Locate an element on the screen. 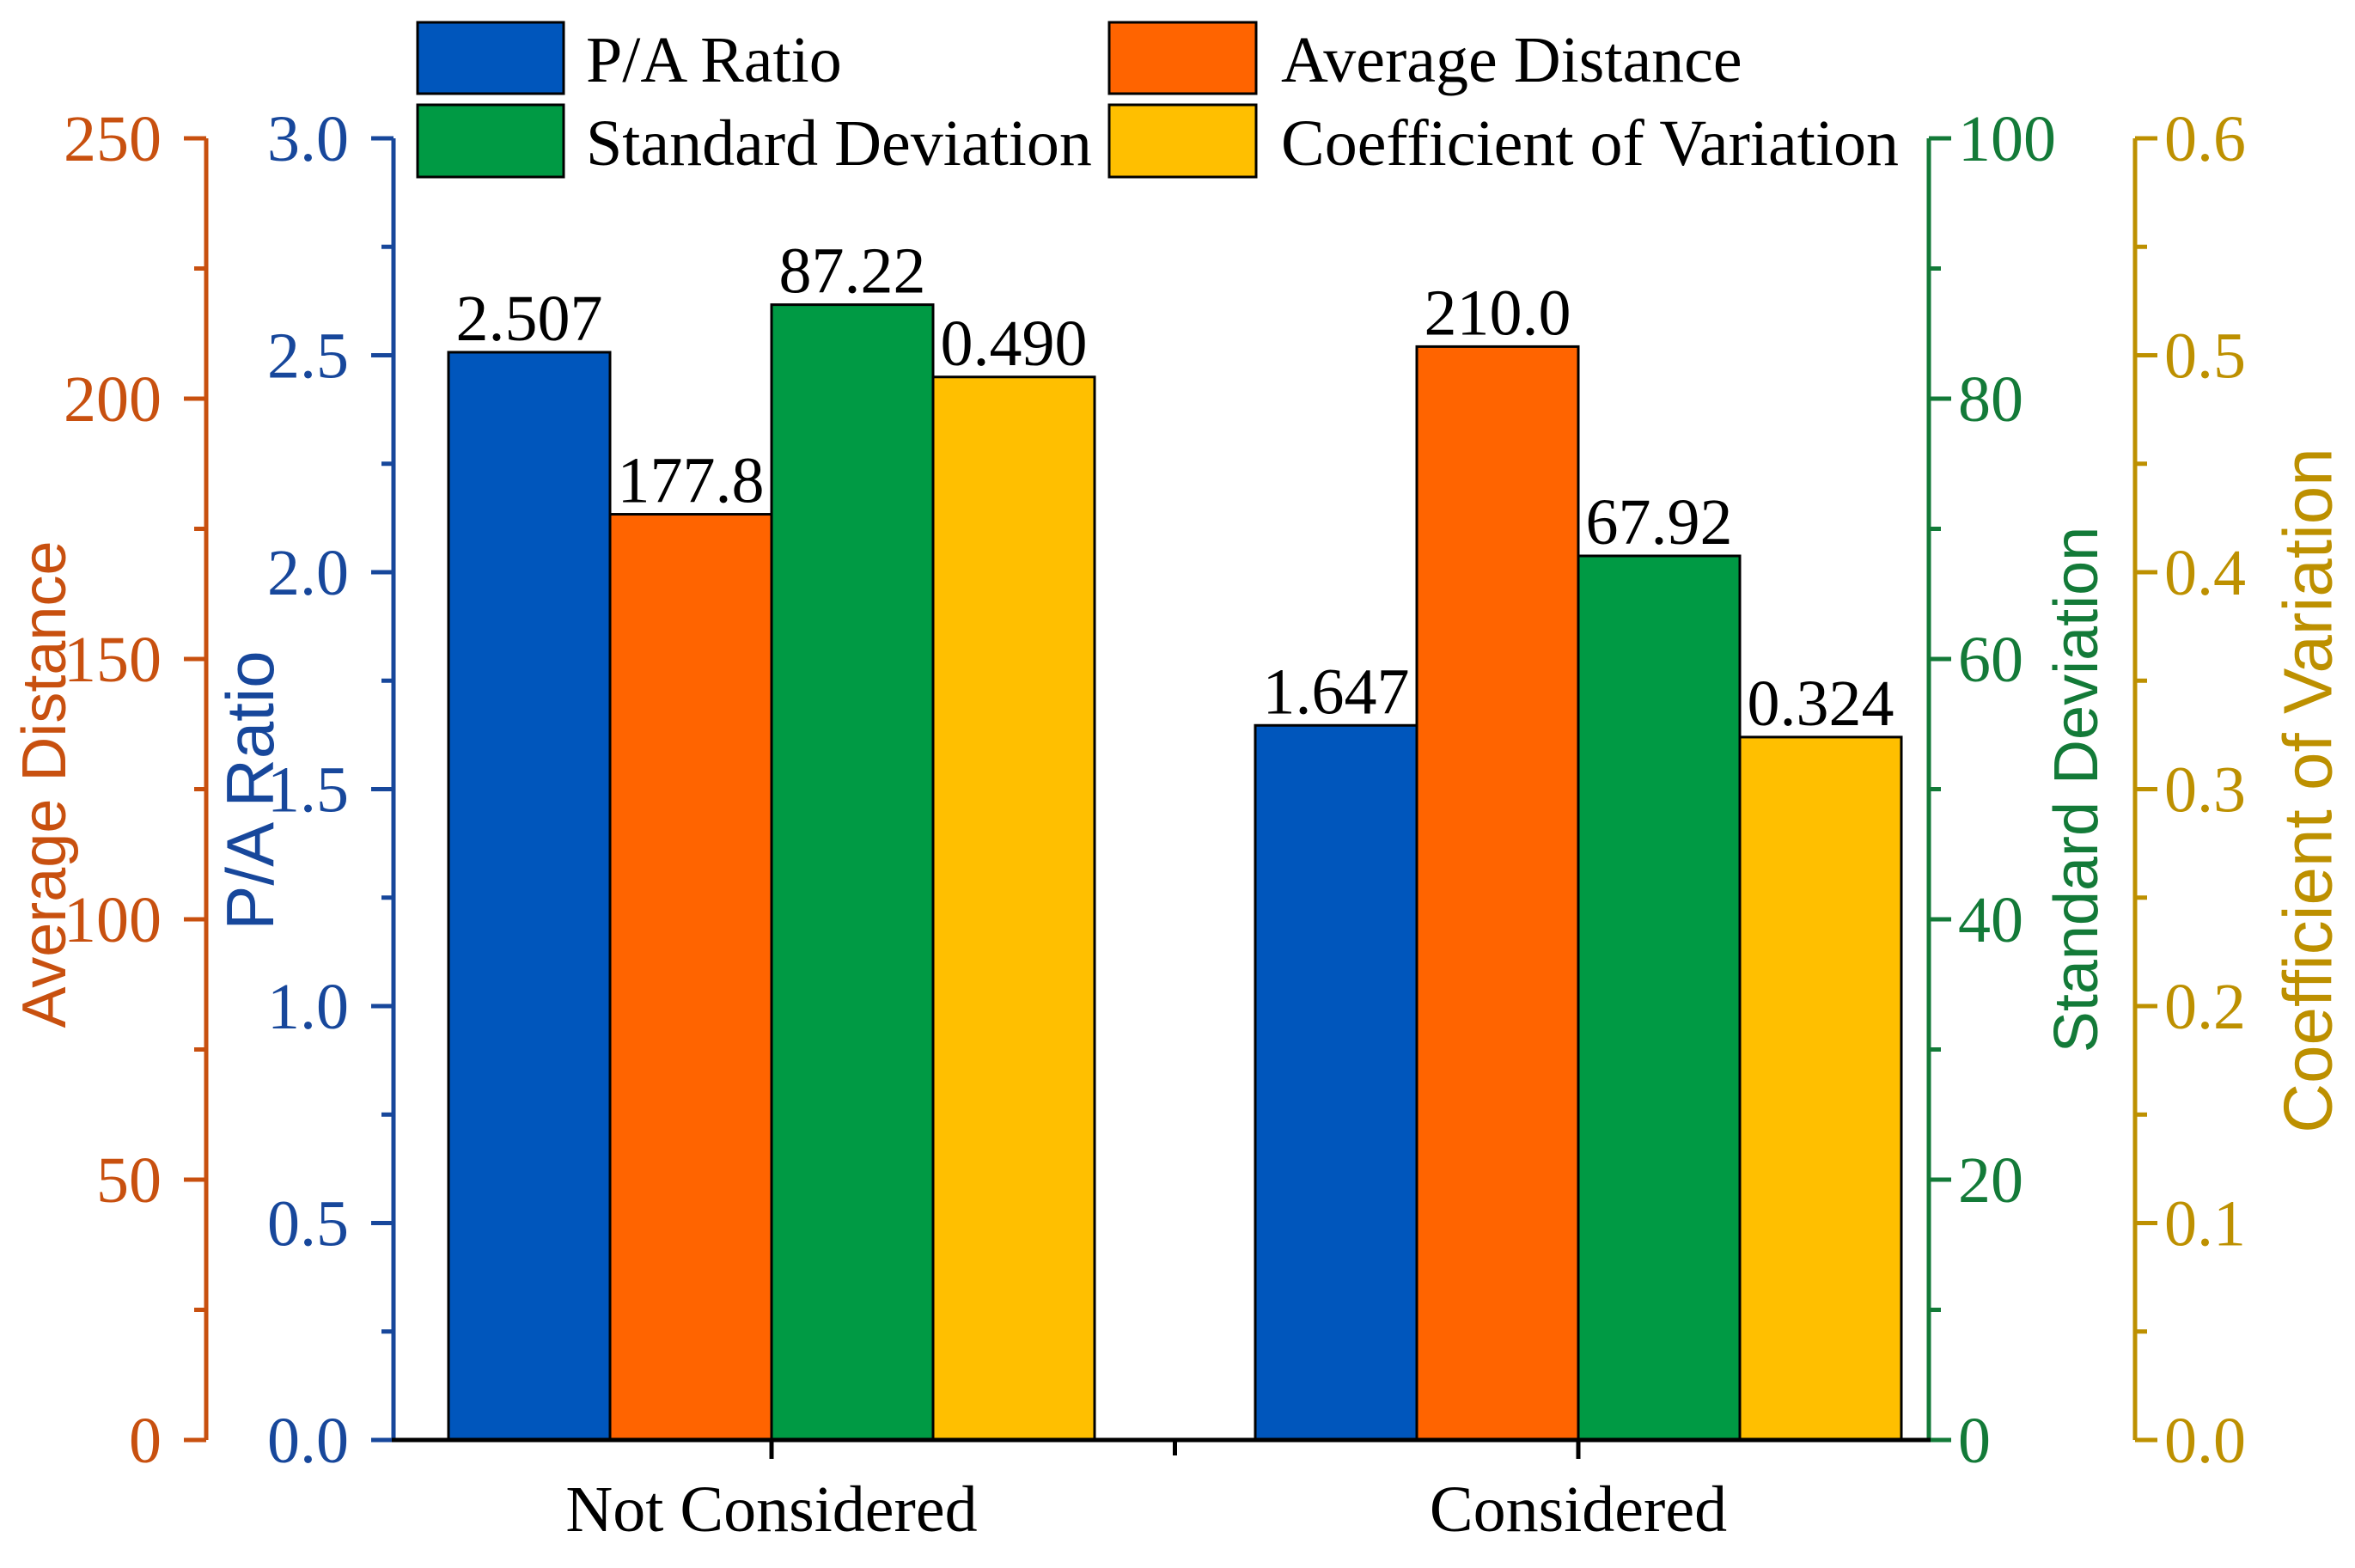 Image resolution: width=2355 pixels, height=1568 pixels. y-axis-title-coefficient-of-variation: Coefficient of Variation is located at coordinates (2308, 790).